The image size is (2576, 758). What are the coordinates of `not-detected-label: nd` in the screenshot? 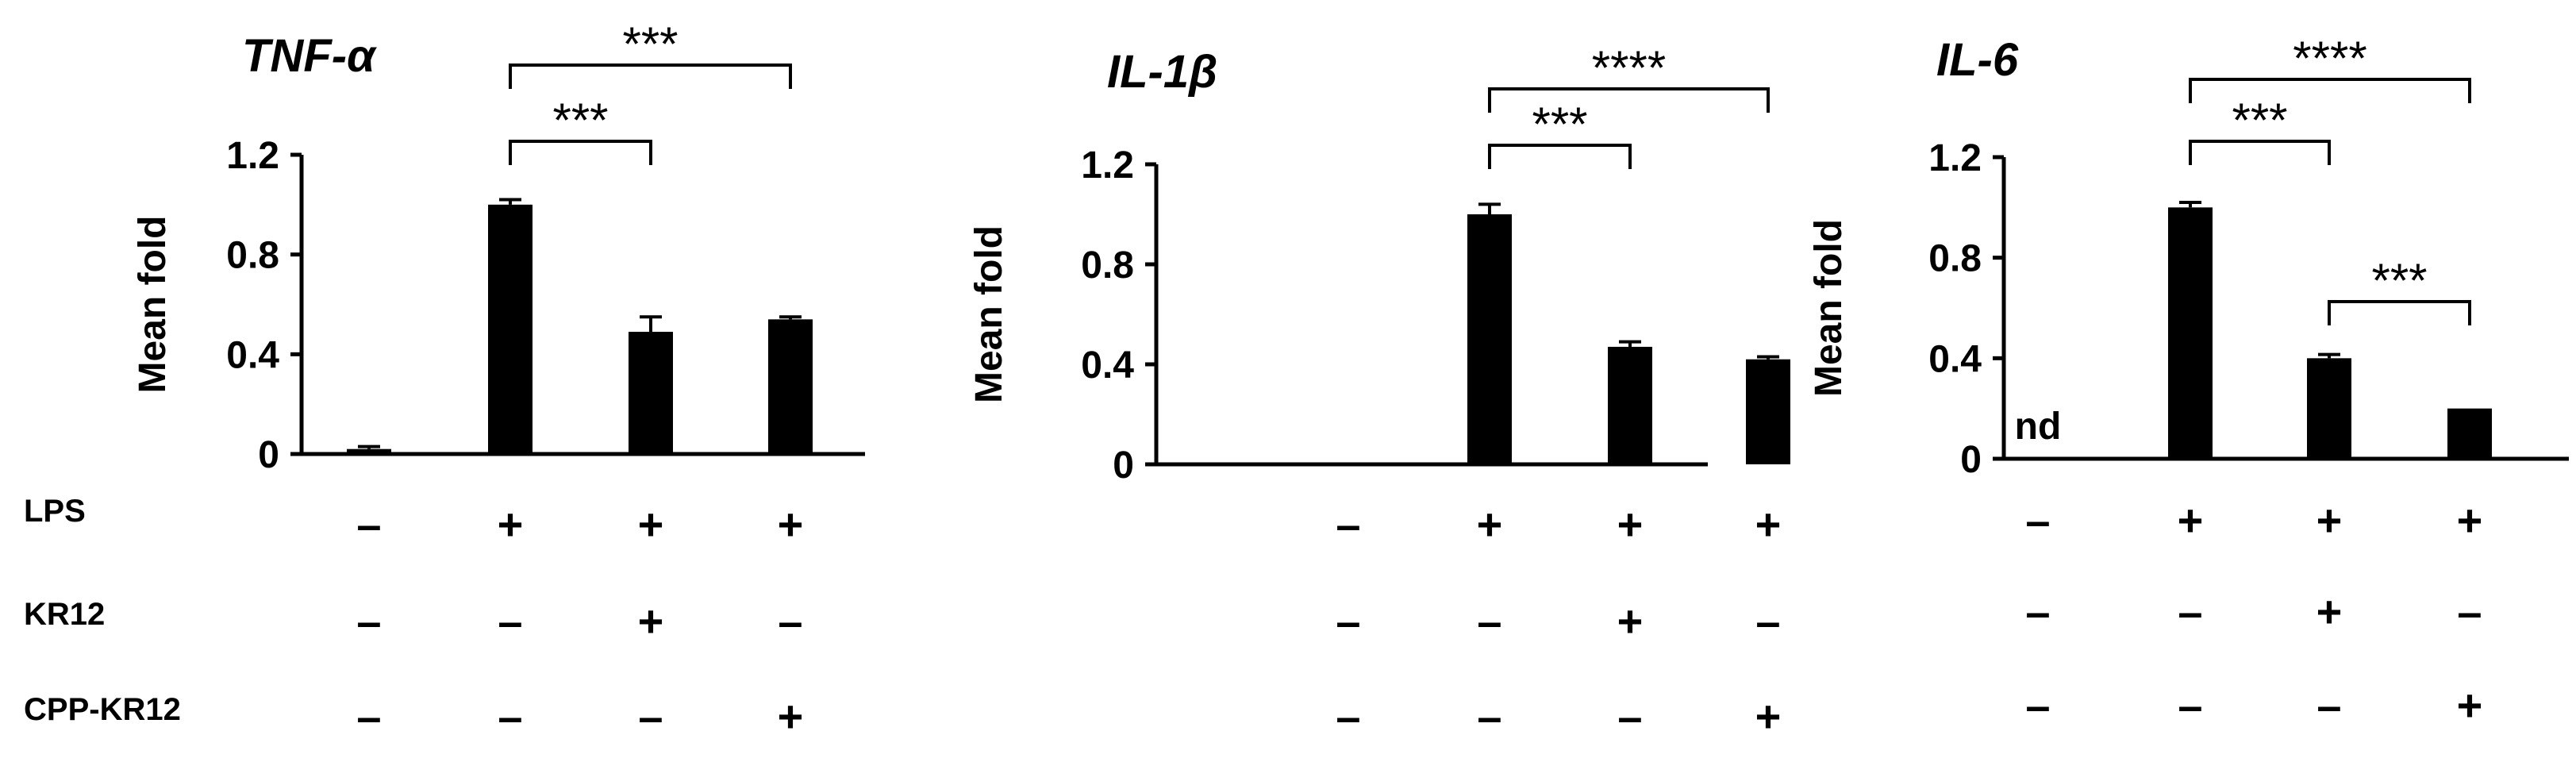 It's located at (2038, 427).